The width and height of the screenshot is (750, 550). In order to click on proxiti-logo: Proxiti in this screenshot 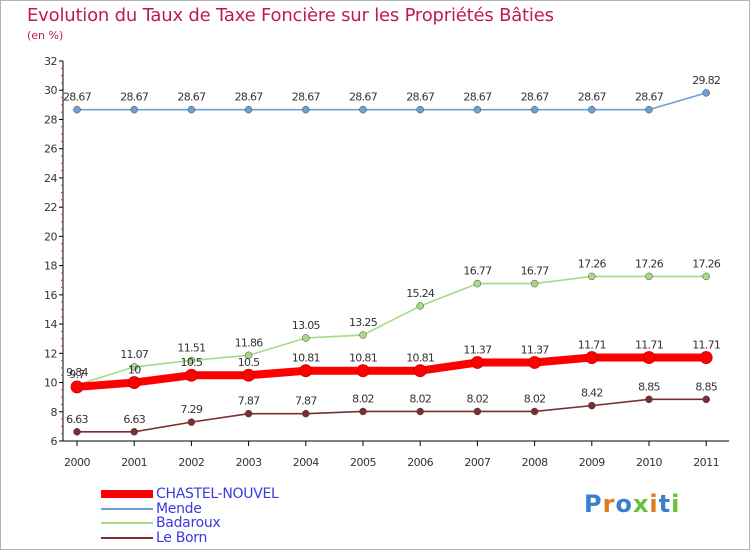, I will do `click(632, 504)`.